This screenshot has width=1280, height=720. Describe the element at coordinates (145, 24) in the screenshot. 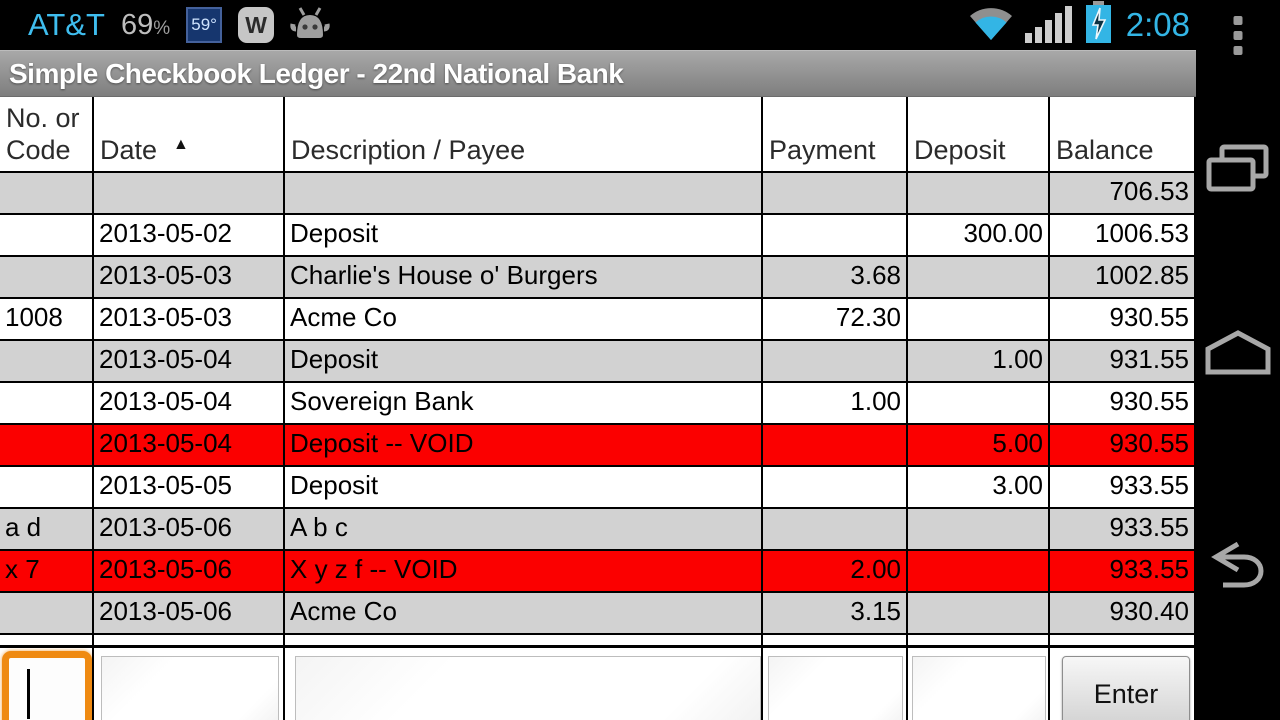

I see `battery-percent-label: 69%` at that location.